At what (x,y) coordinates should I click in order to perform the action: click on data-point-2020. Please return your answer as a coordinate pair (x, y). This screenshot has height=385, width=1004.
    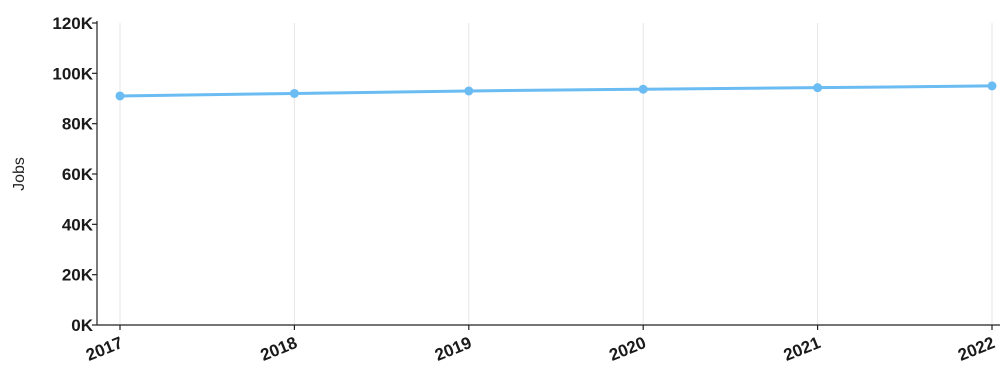
    Looking at the image, I should click on (643, 89).